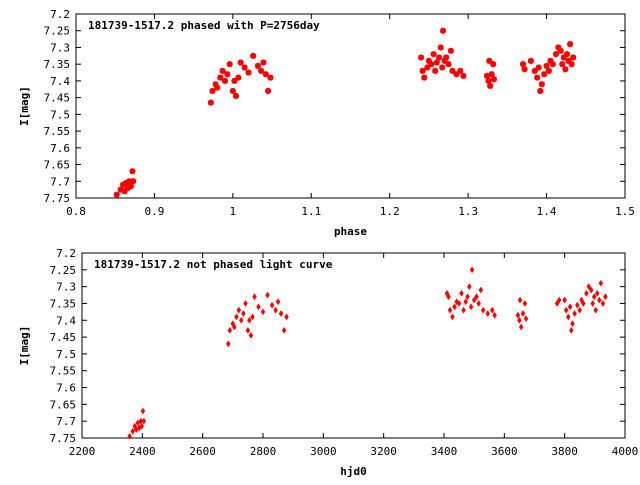 The width and height of the screenshot is (640, 485). I want to click on chart-2-ytick-label: 7.3, so click(66, 287).